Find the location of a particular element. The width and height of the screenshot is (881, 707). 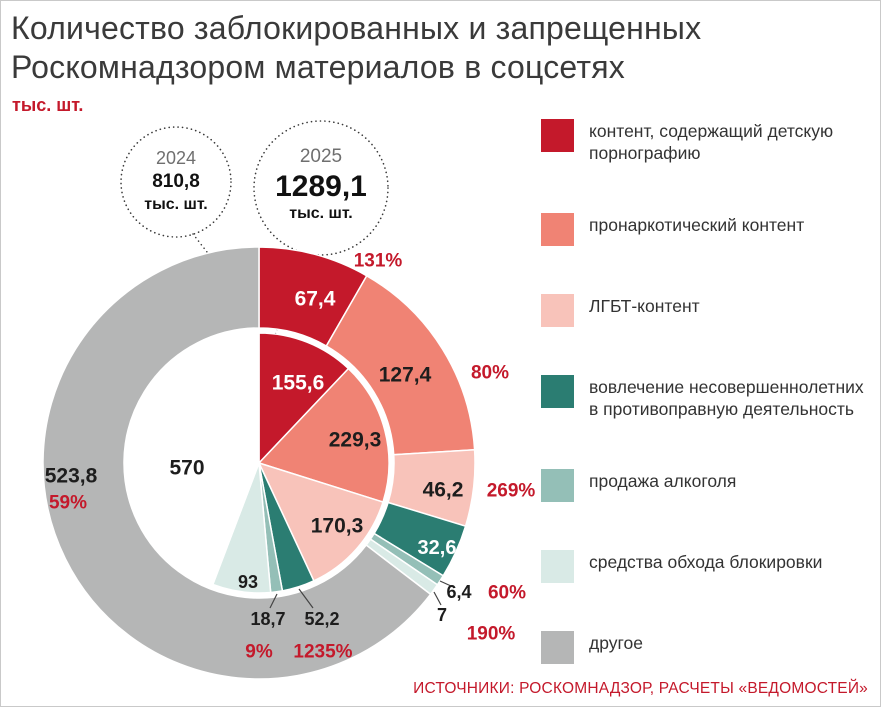

chart-title-line1: Количество заблокированных и запрещенных is located at coordinates (356, 28).